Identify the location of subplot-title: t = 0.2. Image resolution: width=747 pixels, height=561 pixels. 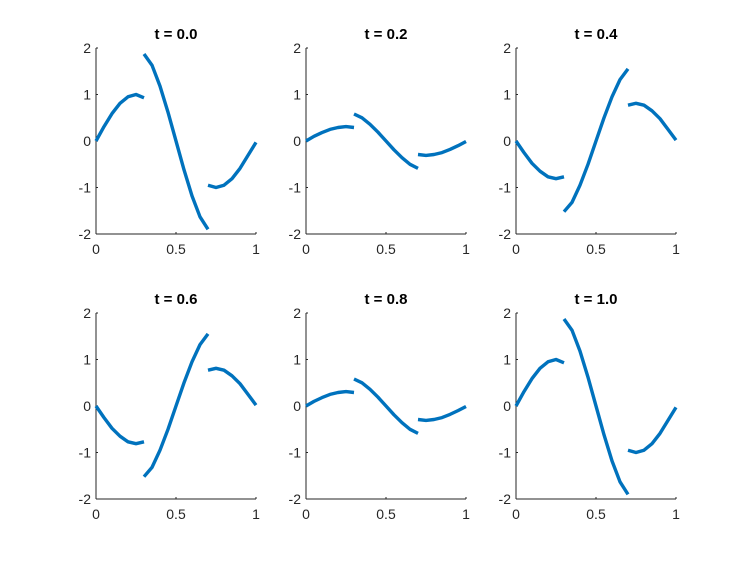
(386, 34).